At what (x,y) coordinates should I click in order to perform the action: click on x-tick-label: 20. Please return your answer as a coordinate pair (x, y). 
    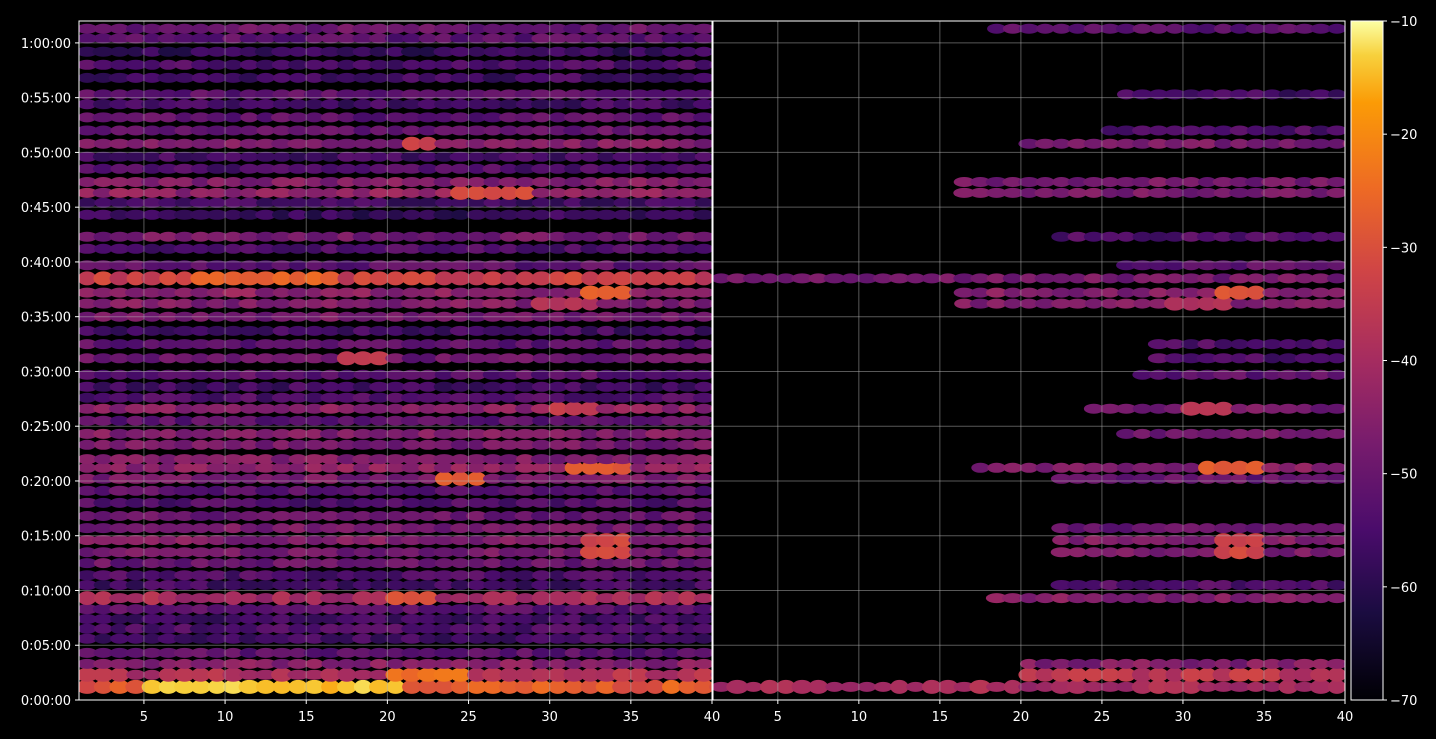
    Looking at the image, I should click on (387, 717).